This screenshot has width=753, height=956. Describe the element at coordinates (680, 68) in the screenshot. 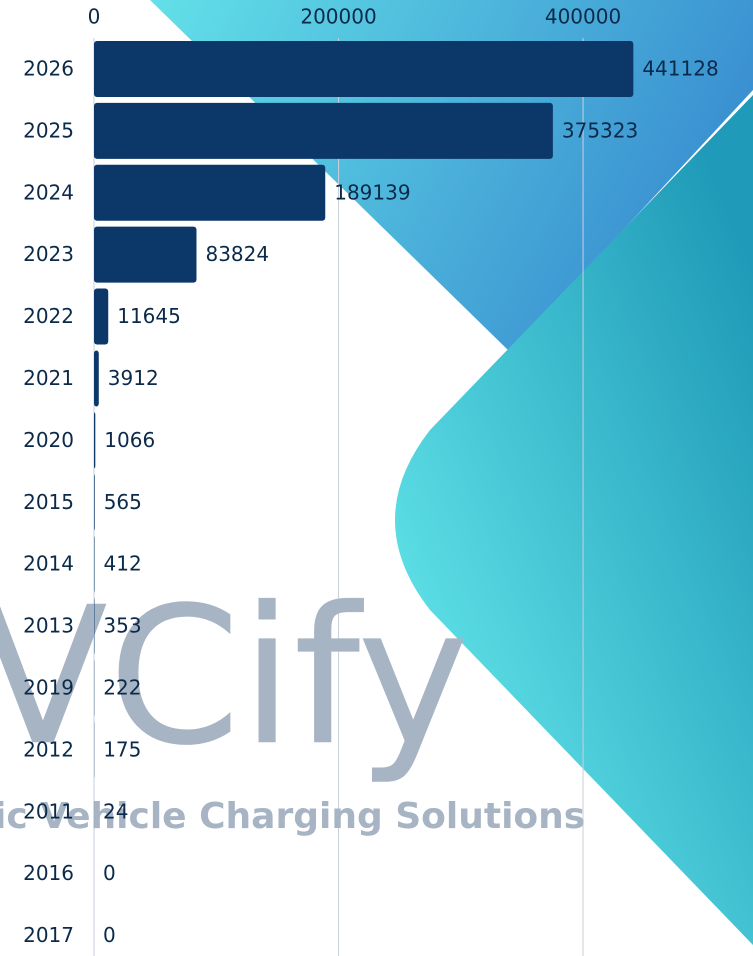

I see `value-label: 441128` at that location.